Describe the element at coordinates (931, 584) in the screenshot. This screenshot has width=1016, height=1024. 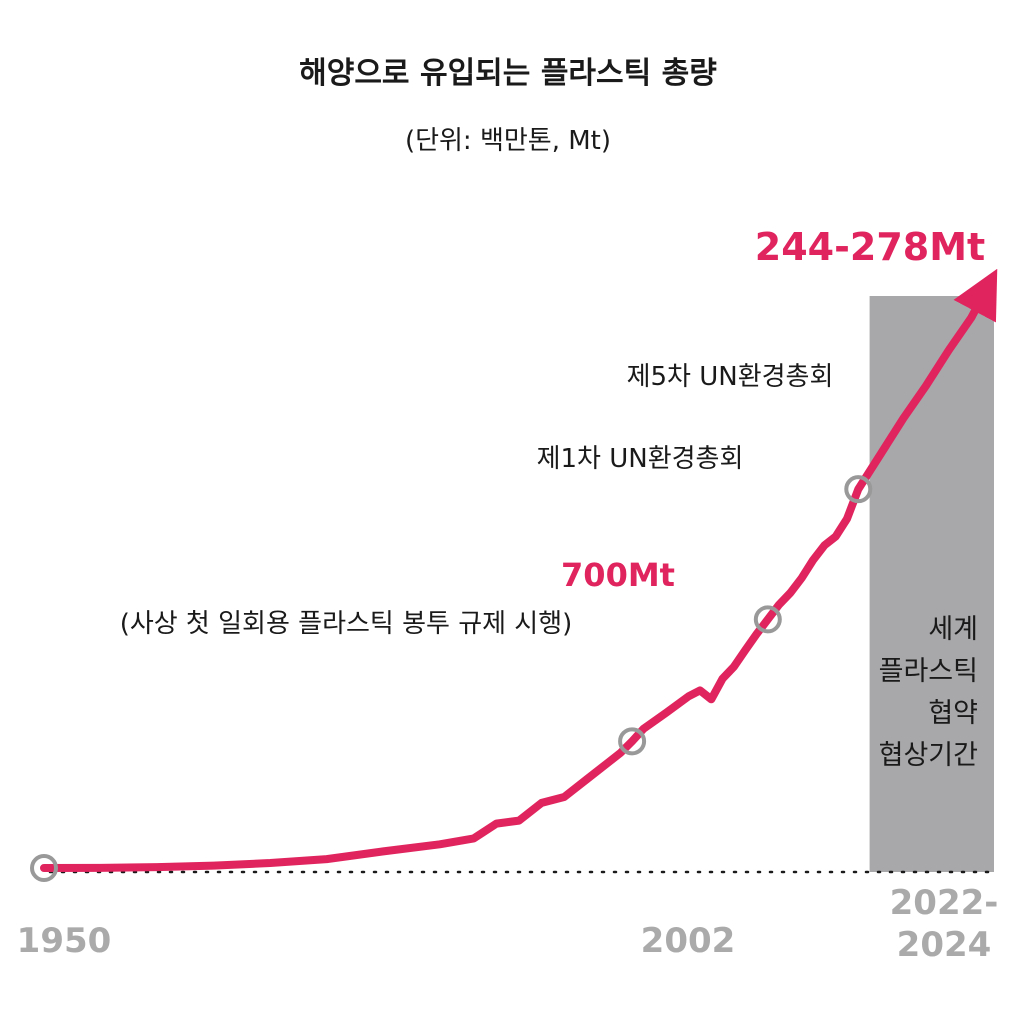
I see `negotiation-period-band` at that location.